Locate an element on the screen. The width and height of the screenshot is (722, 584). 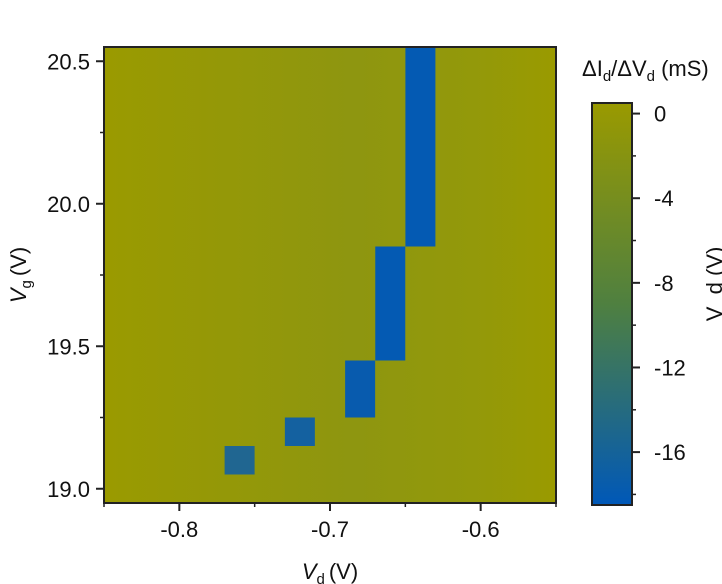
x-axis-label-var: V is located at coordinates (310, 571).